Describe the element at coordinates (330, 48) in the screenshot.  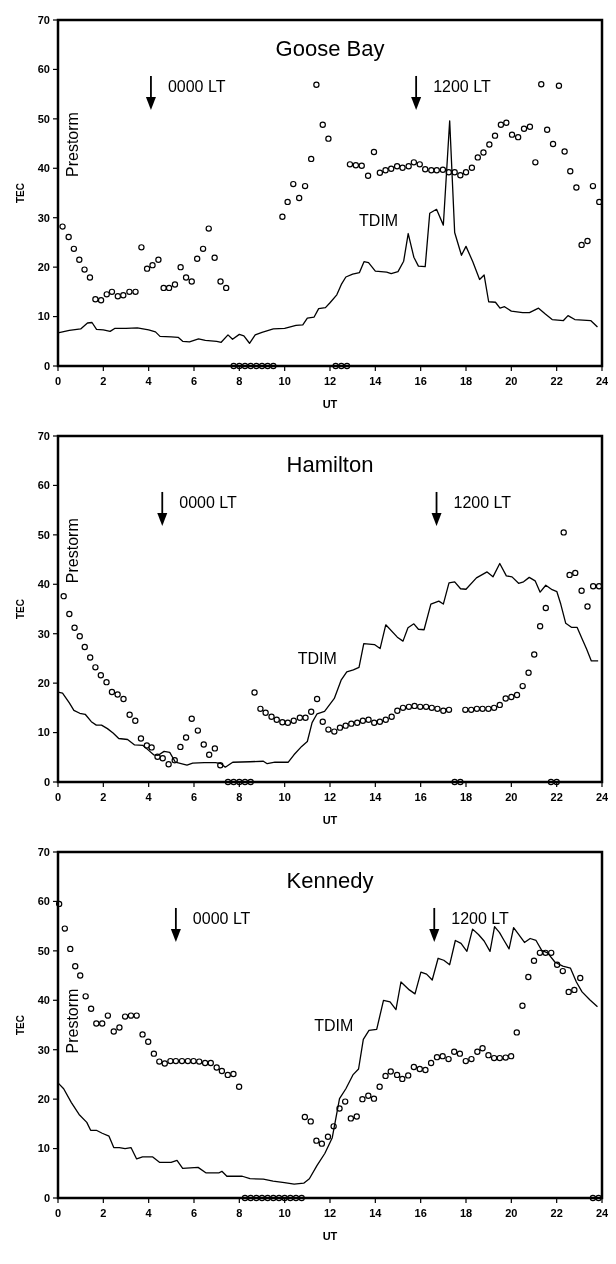
I see `text: Goose Bay` at that location.